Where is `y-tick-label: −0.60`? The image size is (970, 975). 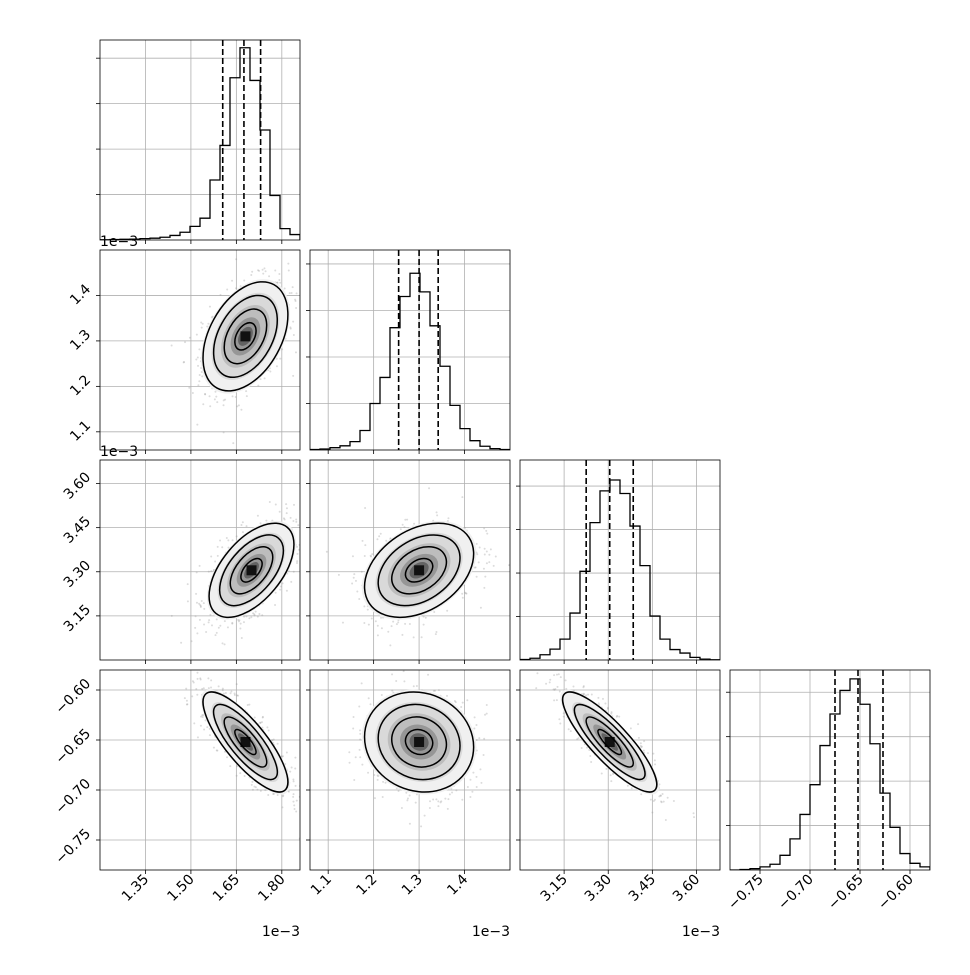
y-tick-label: −0.60 is located at coordinates (73, 697).